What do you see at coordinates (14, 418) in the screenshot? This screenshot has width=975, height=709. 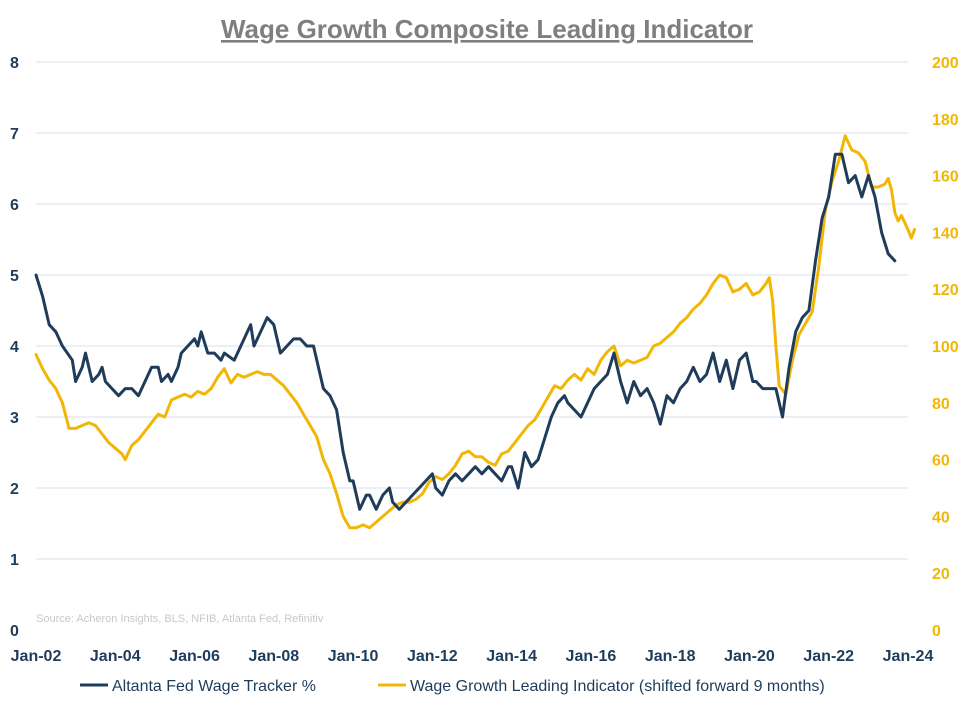 I see `left-tick-label: 3` at bounding box center [14, 418].